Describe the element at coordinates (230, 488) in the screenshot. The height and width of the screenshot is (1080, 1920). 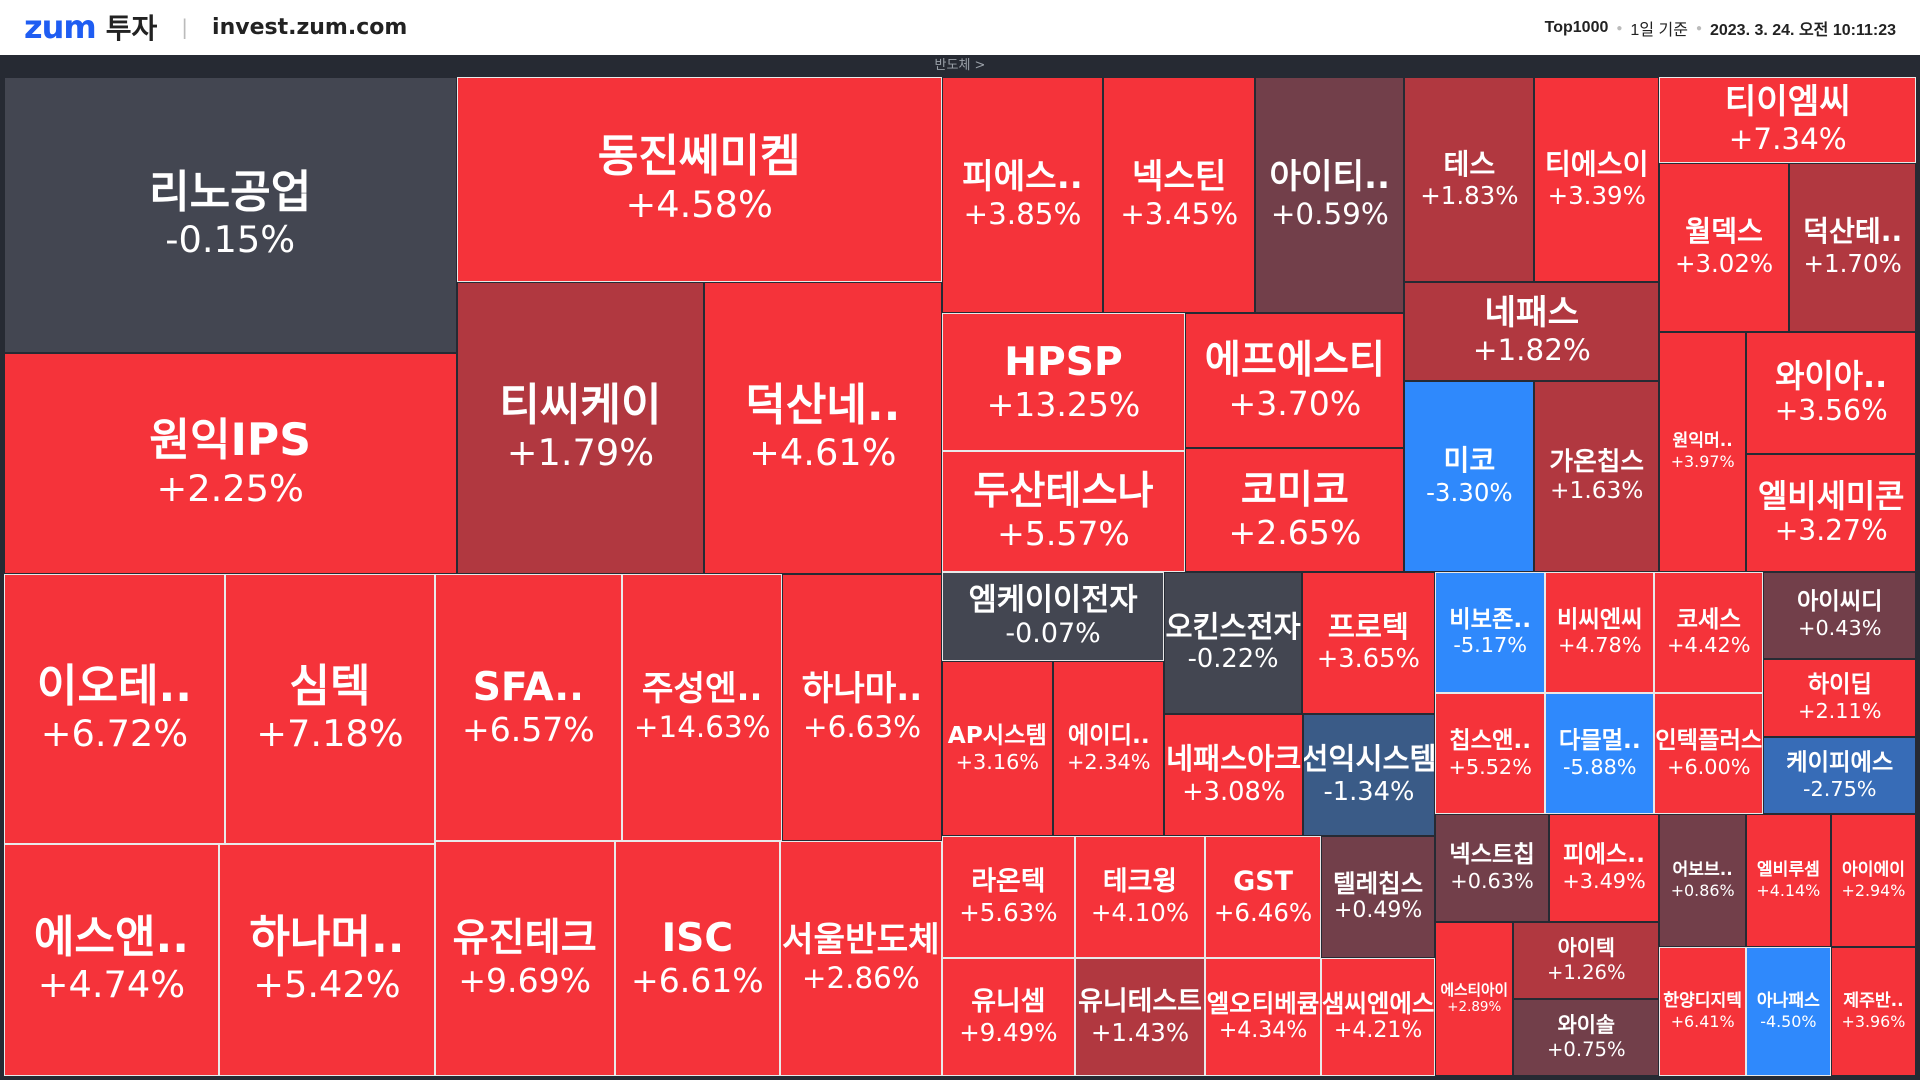
I see `stock-change-percent: +2.25%` at that location.